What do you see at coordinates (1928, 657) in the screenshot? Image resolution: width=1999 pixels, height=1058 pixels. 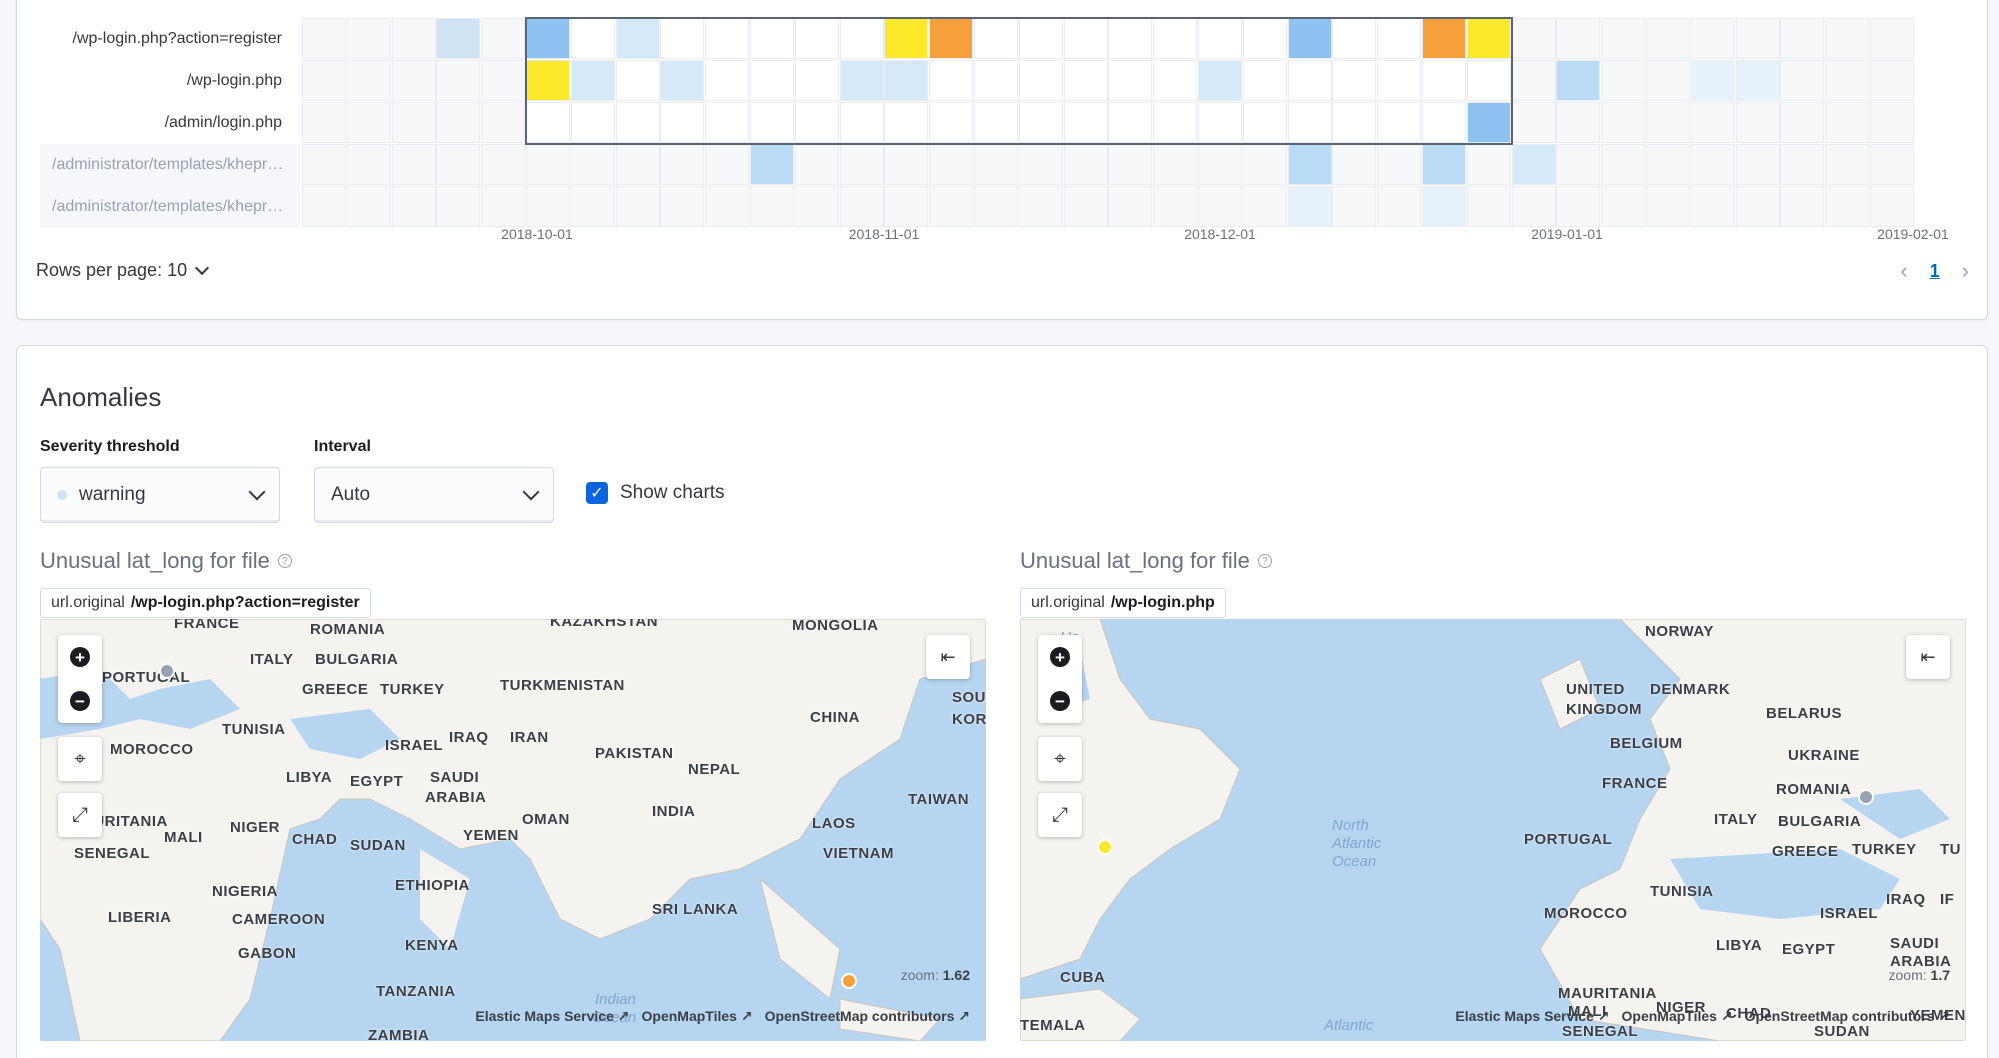 I see `legend-toggle-button: ⇤` at bounding box center [1928, 657].